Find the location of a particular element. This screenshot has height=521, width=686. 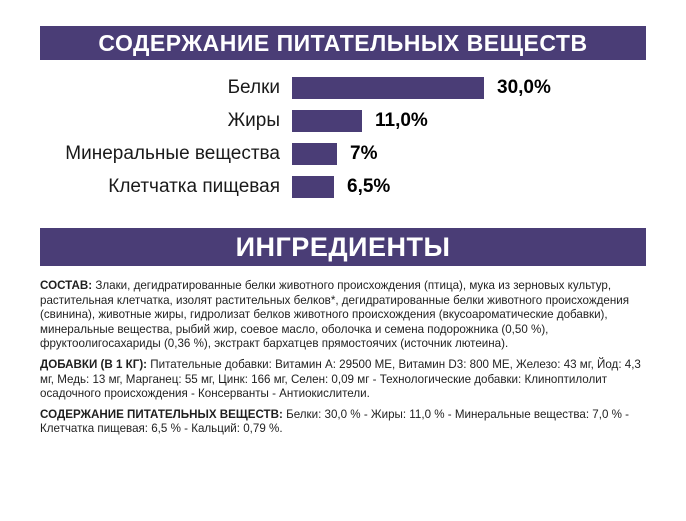

composition-label: СОСТАВ: is located at coordinates (66, 285).